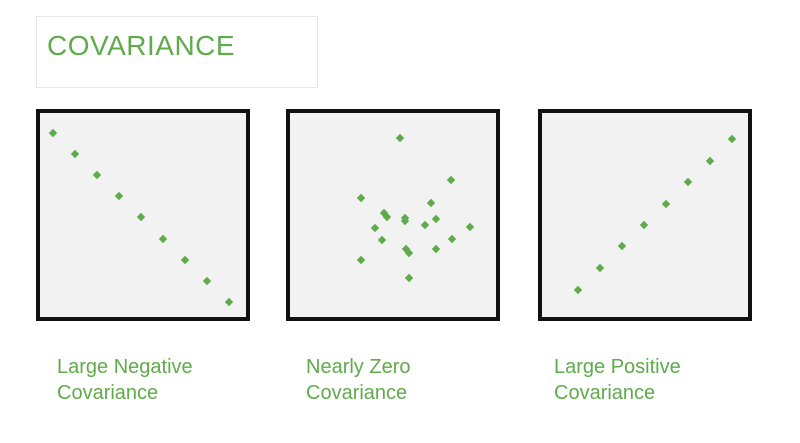  Describe the element at coordinates (357, 393) in the screenshot. I see `caption-zero-line2: Covariance` at that location.